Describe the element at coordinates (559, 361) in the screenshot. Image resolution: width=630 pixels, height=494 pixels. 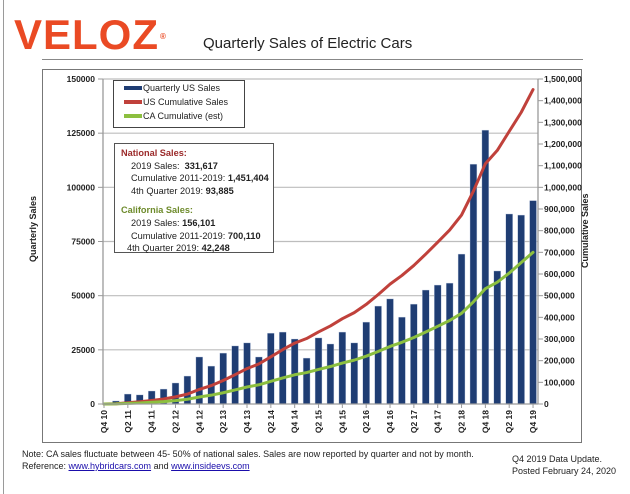
I see `right-tick-label: 200,000` at that location.